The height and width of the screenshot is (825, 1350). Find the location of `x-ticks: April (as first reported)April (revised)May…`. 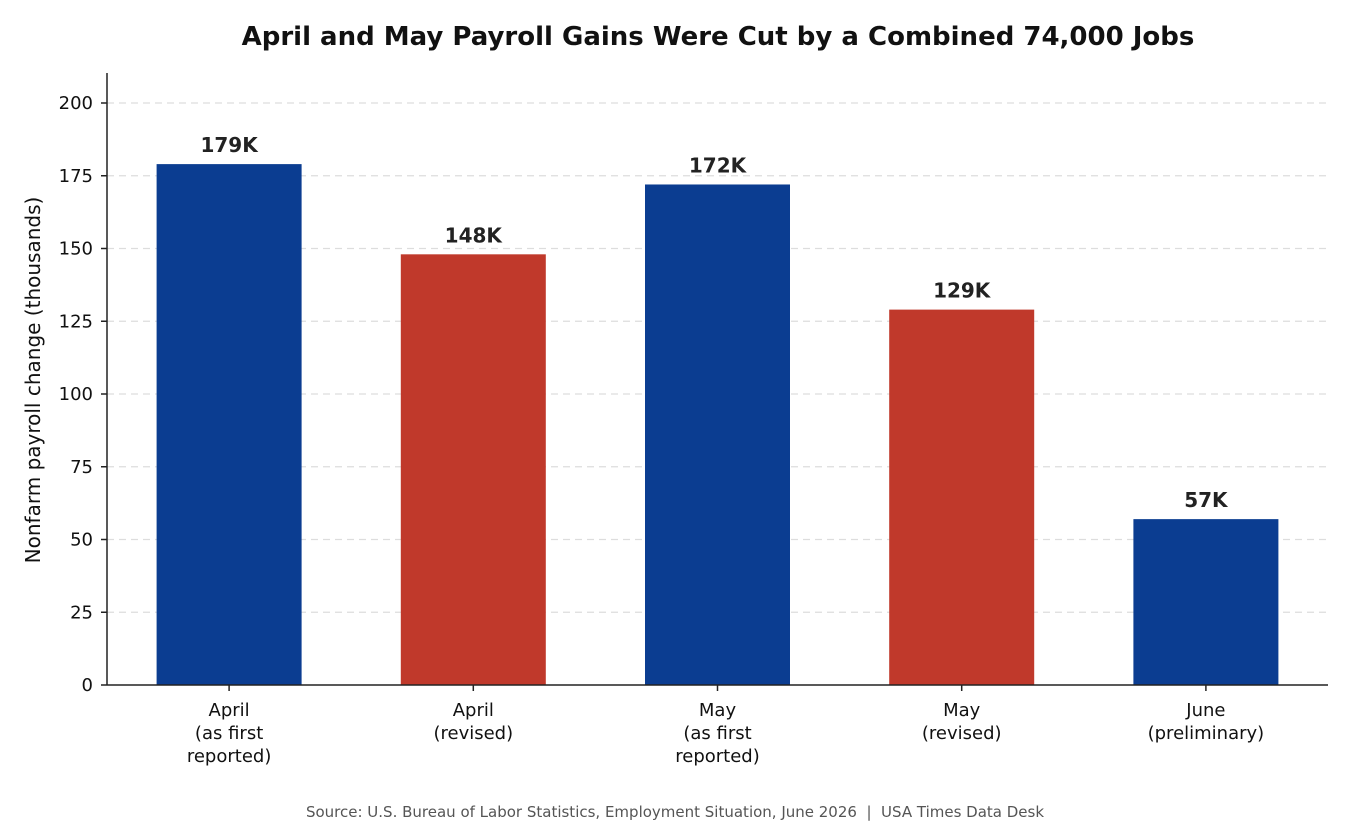

x-ticks: April (as first reported)April (revised)May… is located at coordinates (725, 726).